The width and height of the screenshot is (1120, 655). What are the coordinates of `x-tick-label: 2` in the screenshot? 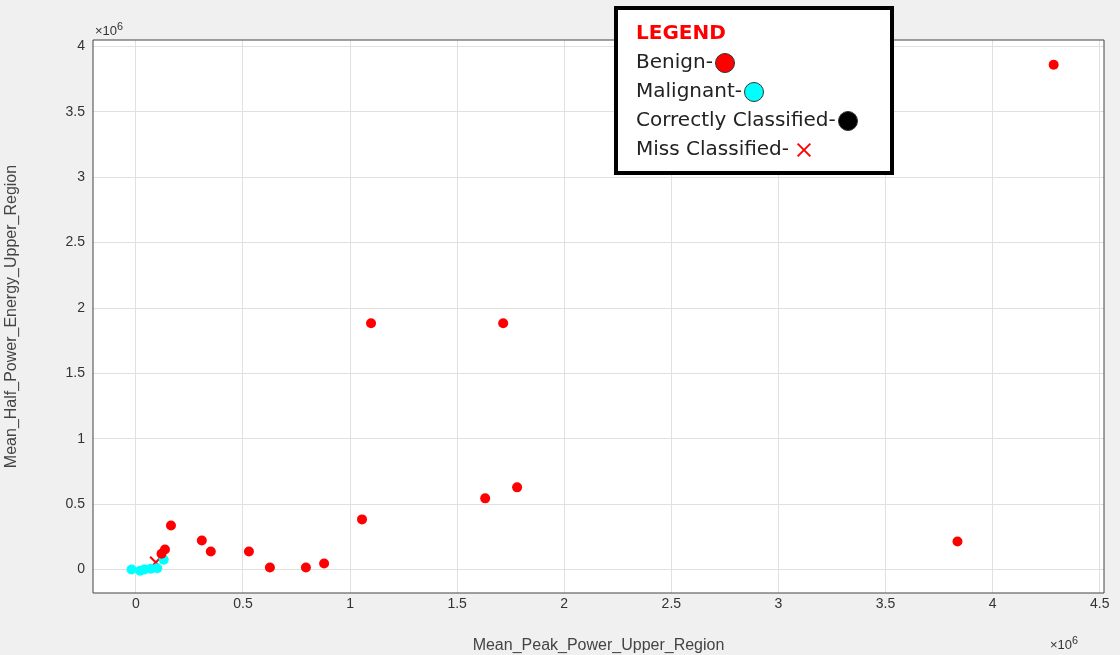 It's located at (564, 603).